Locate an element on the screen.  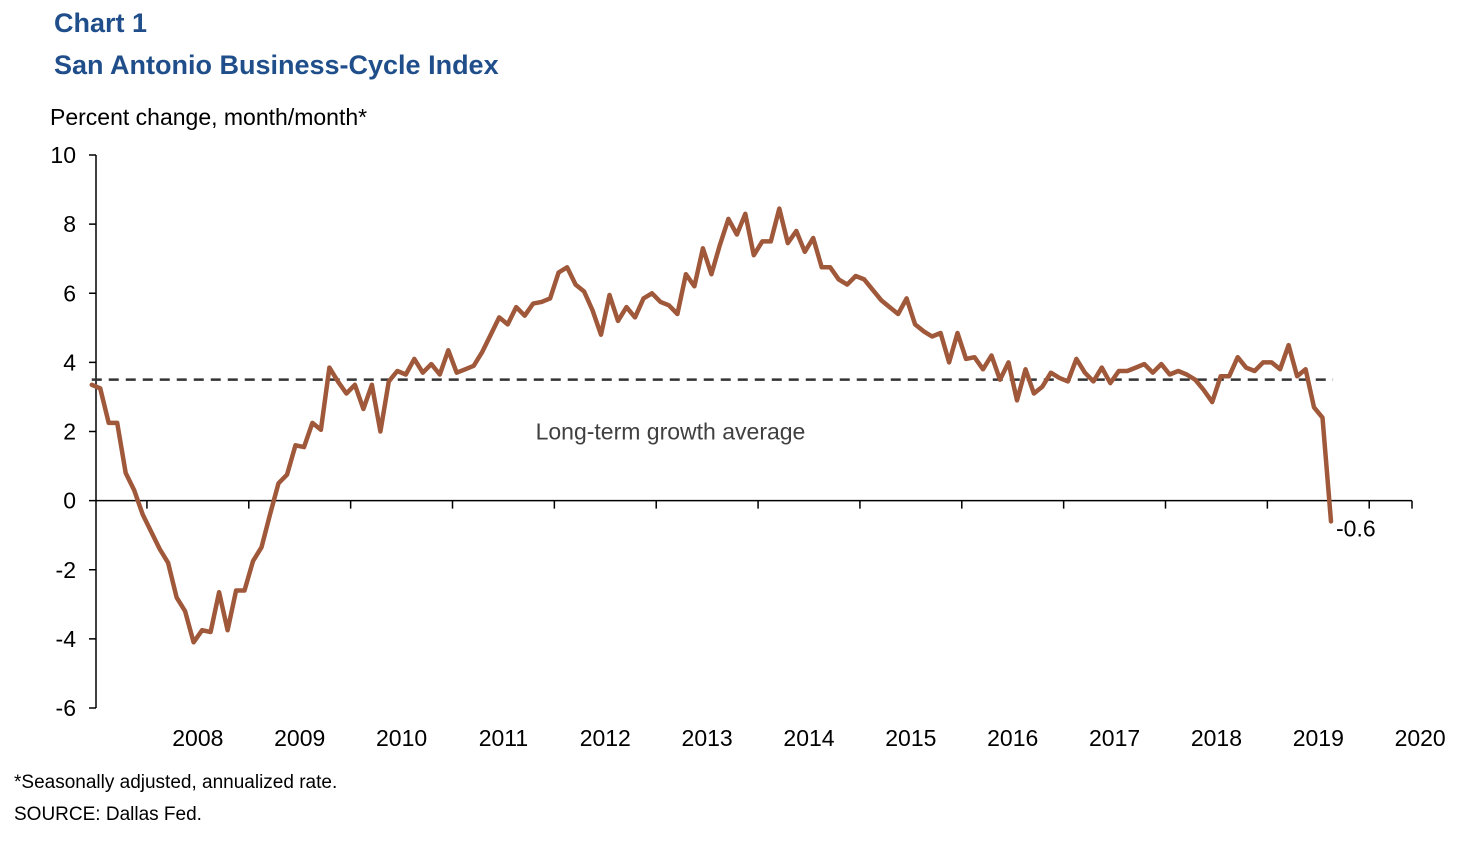
x-tick-label: 2008 is located at coordinates (197, 738).